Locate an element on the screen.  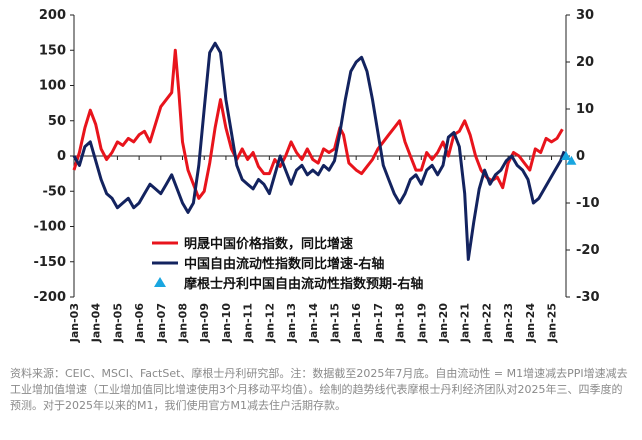
left-tick-label: 200 is located at coordinates (52, 15).